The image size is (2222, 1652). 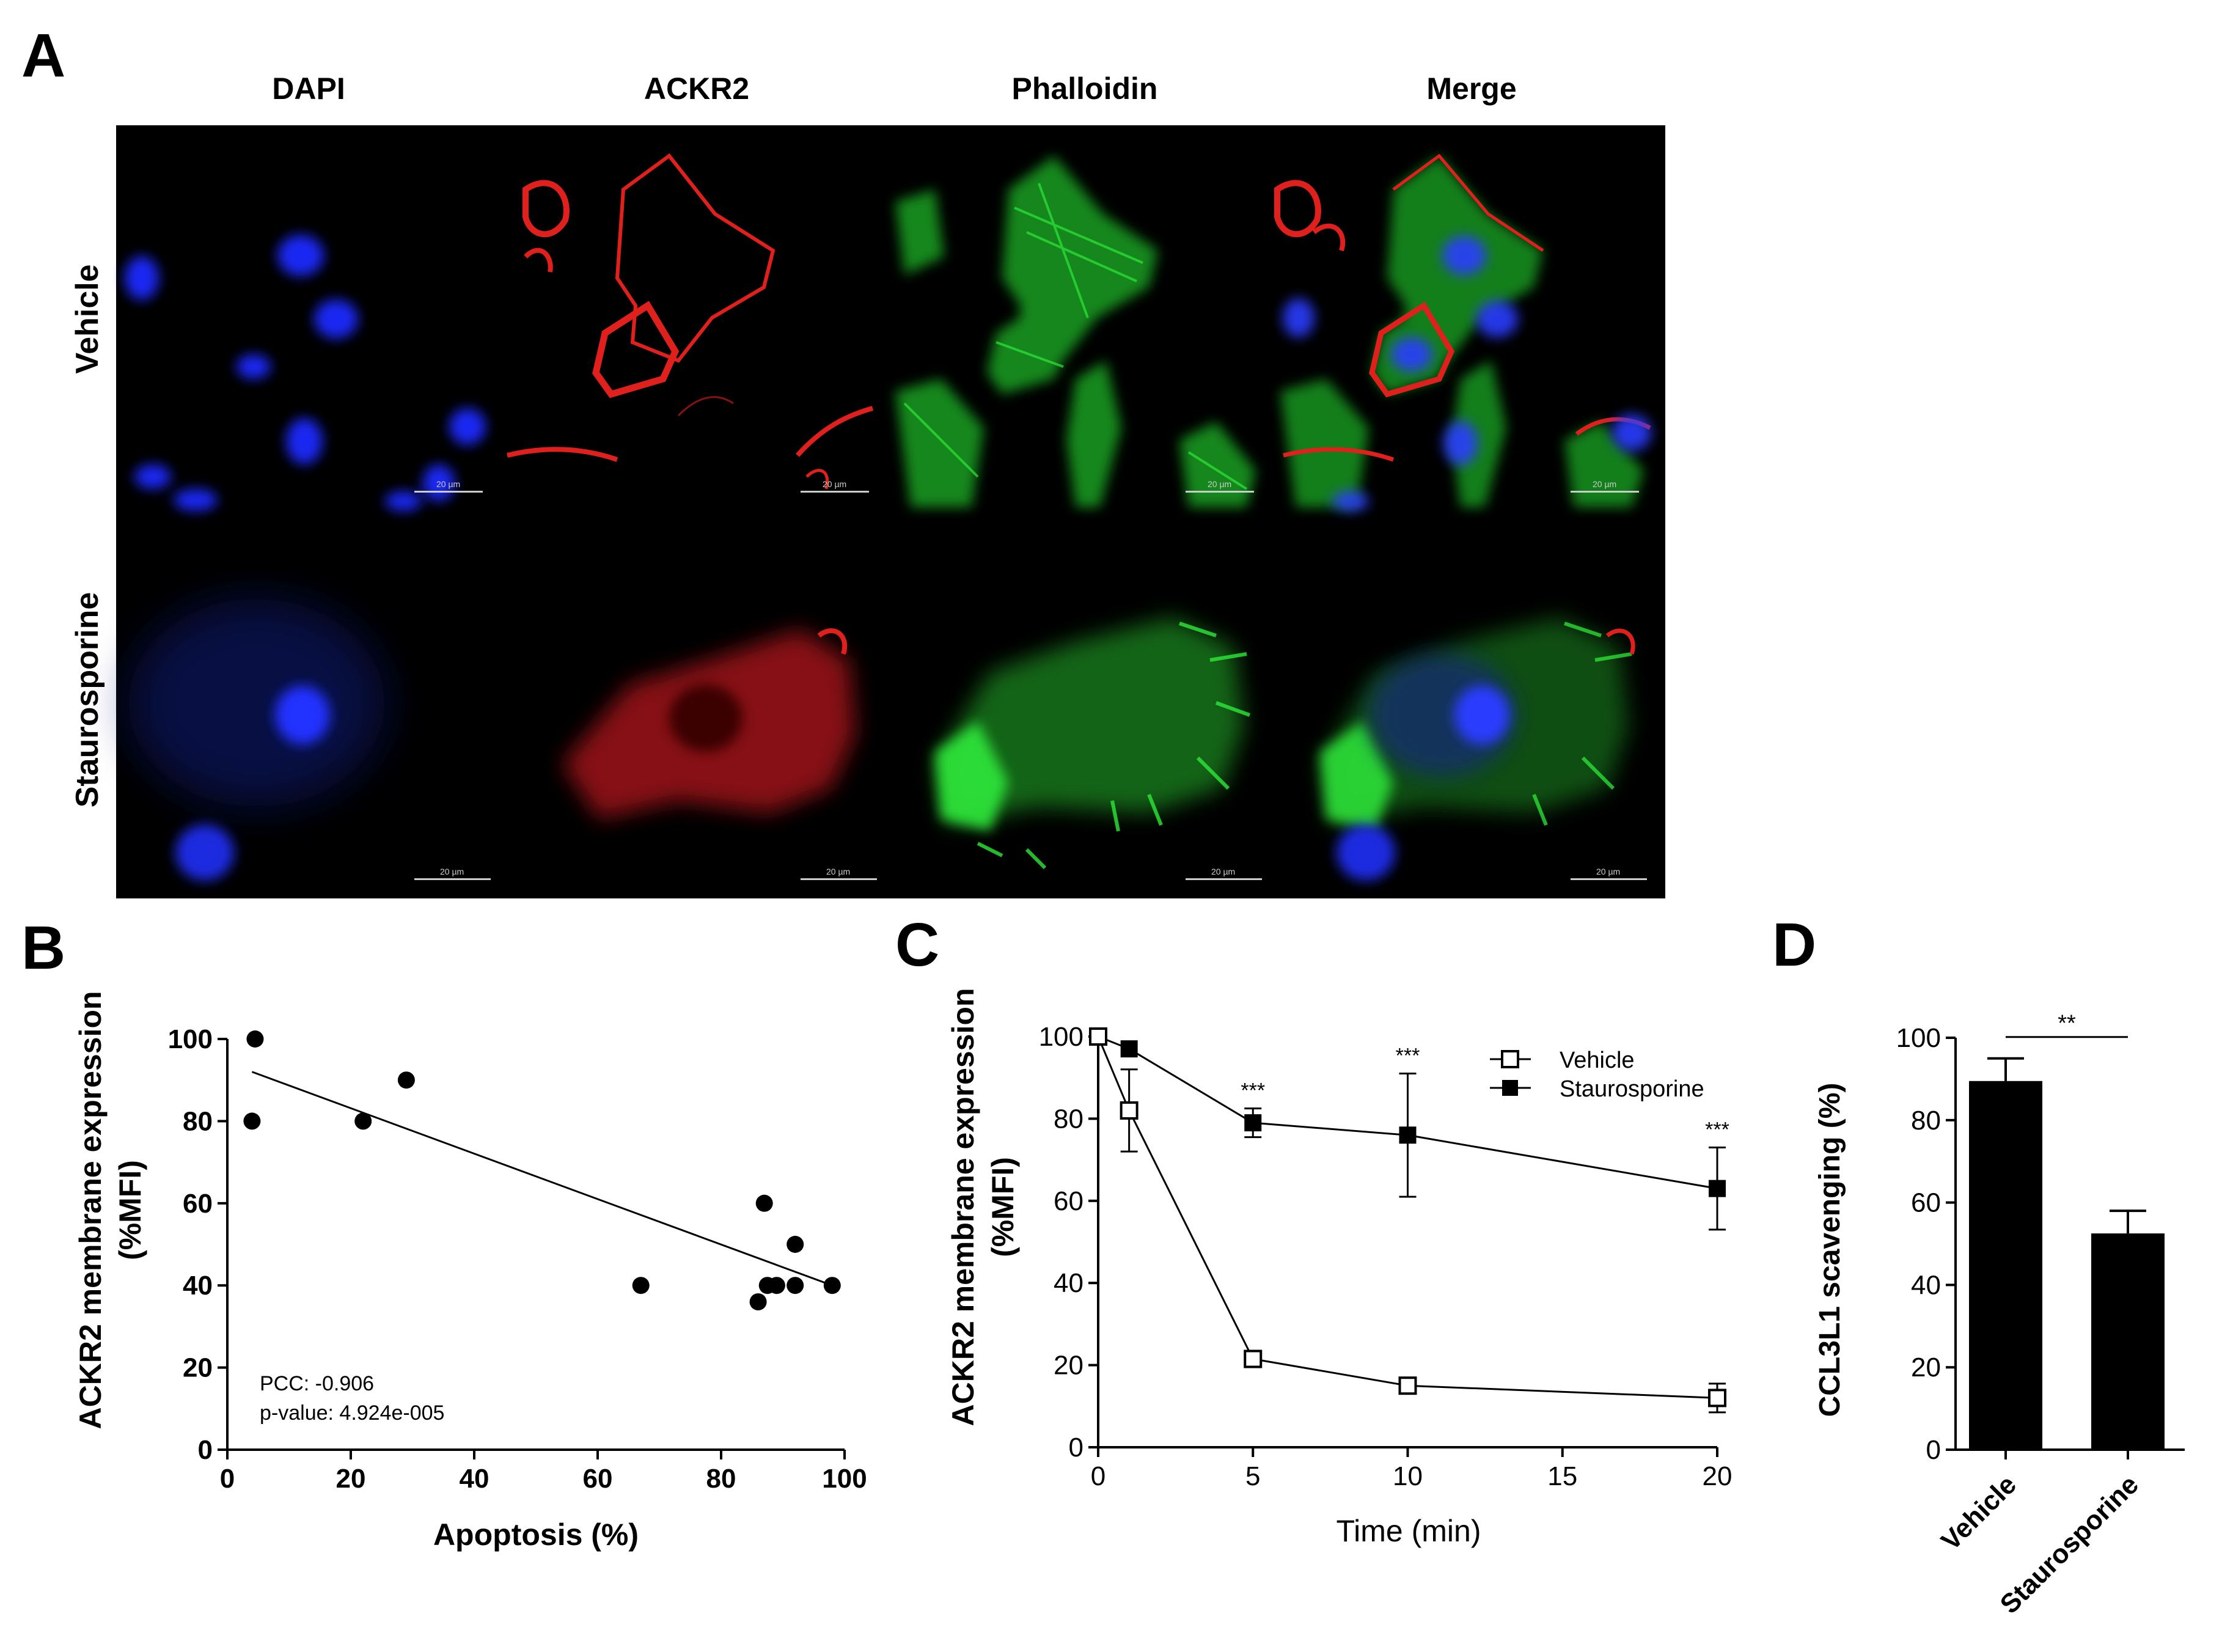 What do you see at coordinates (845, 1479) in the screenshot?
I see `x-tick-label: 100` at bounding box center [845, 1479].